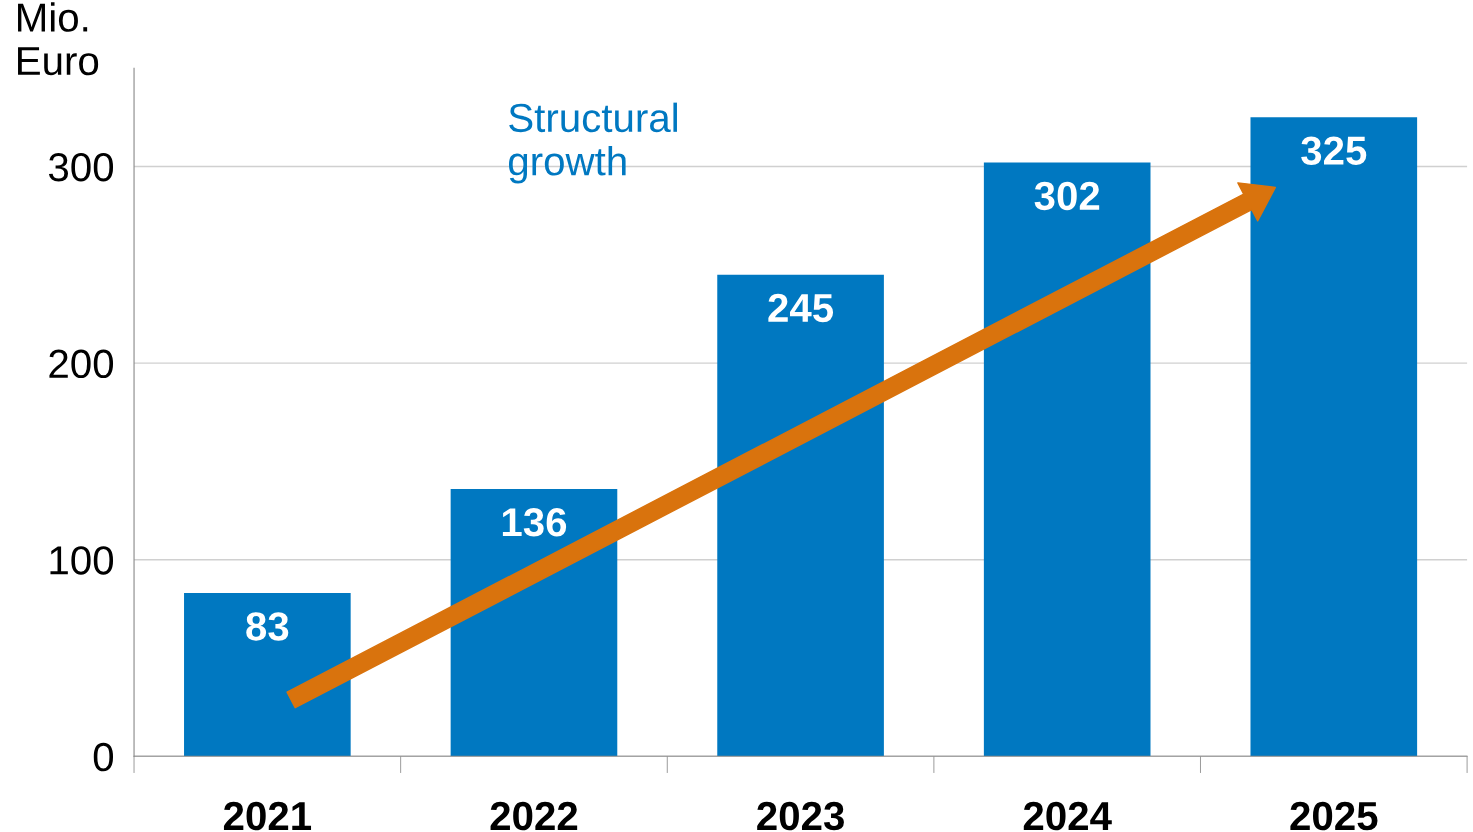 This screenshot has height=832, width=1473. What do you see at coordinates (1067, 816) in the screenshot?
I see `x-tick-label: 2024` at bounding box center [1067, 816].